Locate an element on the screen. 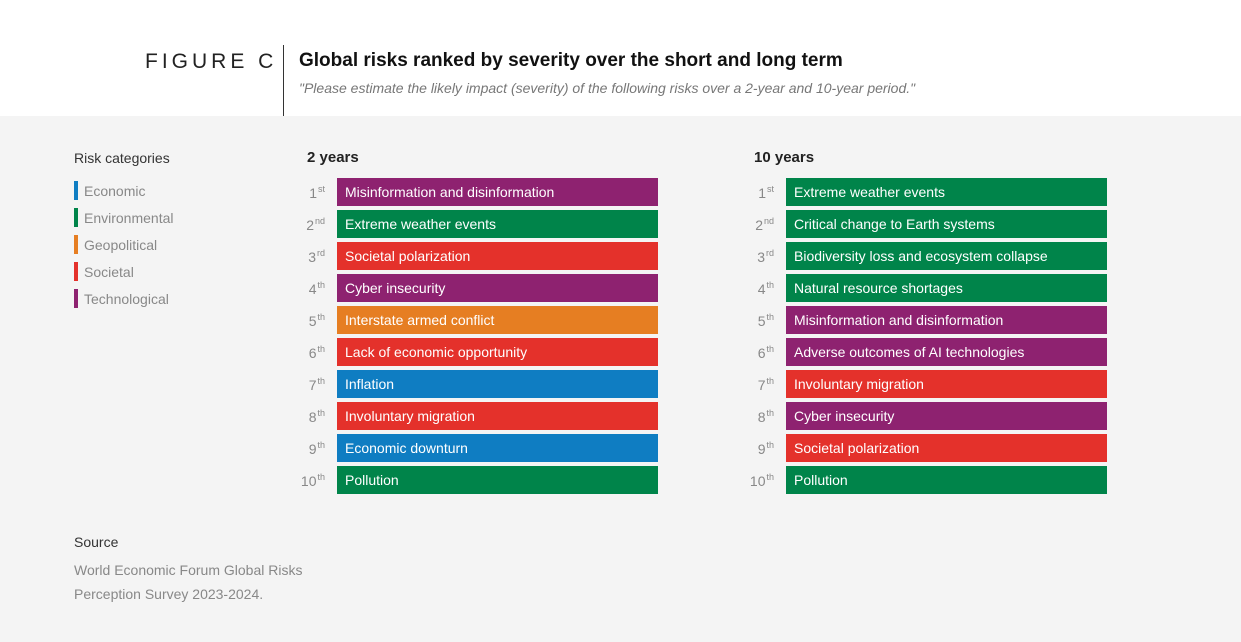  risk-bar: Critical change to Earth systems is located at coordinates (946, 224).